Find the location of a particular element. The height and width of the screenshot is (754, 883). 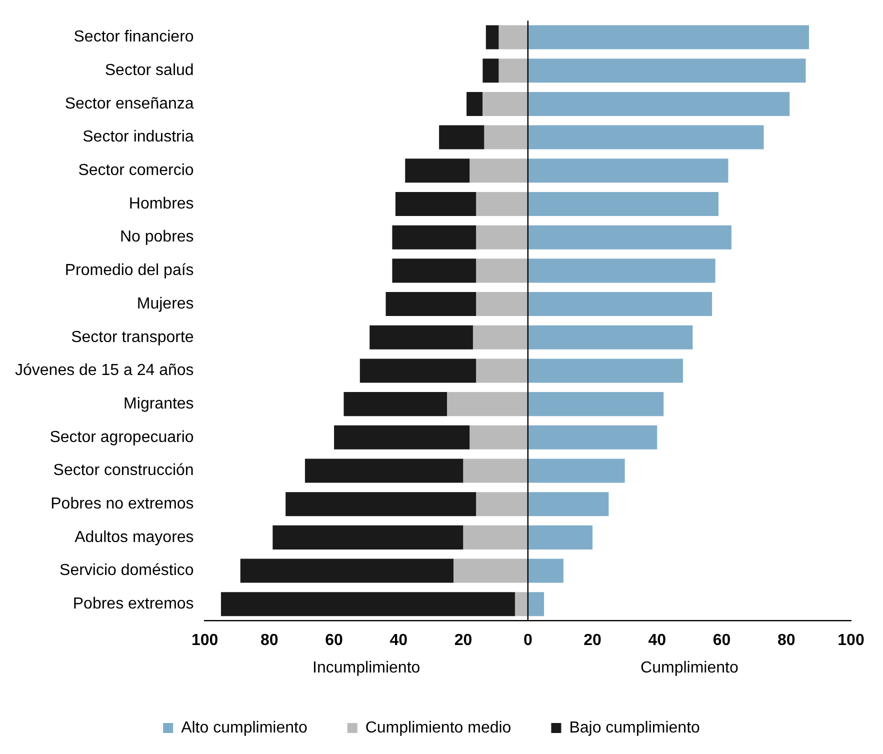

y-tick-label: Sector salud is located at coordinates (149, 71).